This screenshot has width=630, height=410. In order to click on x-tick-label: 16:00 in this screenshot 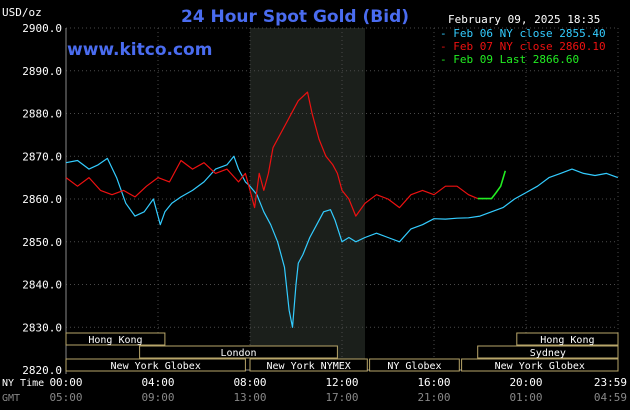, I will do `click(433, 382)`.